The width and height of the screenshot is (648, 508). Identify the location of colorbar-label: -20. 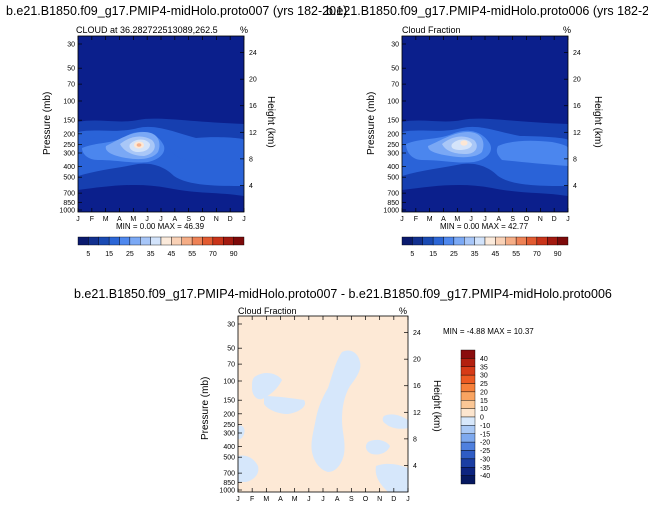
(485, 443).